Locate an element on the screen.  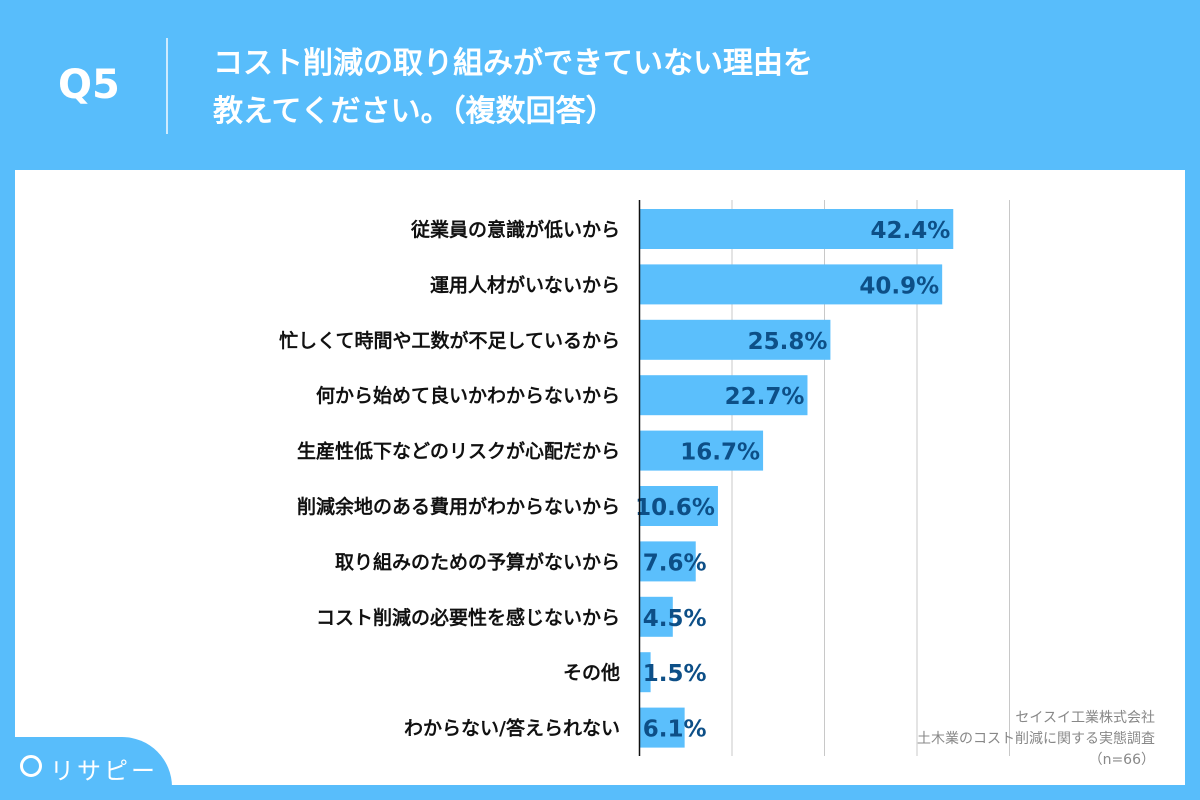
value-label: 7.6% is located at coordinates (675, 563).